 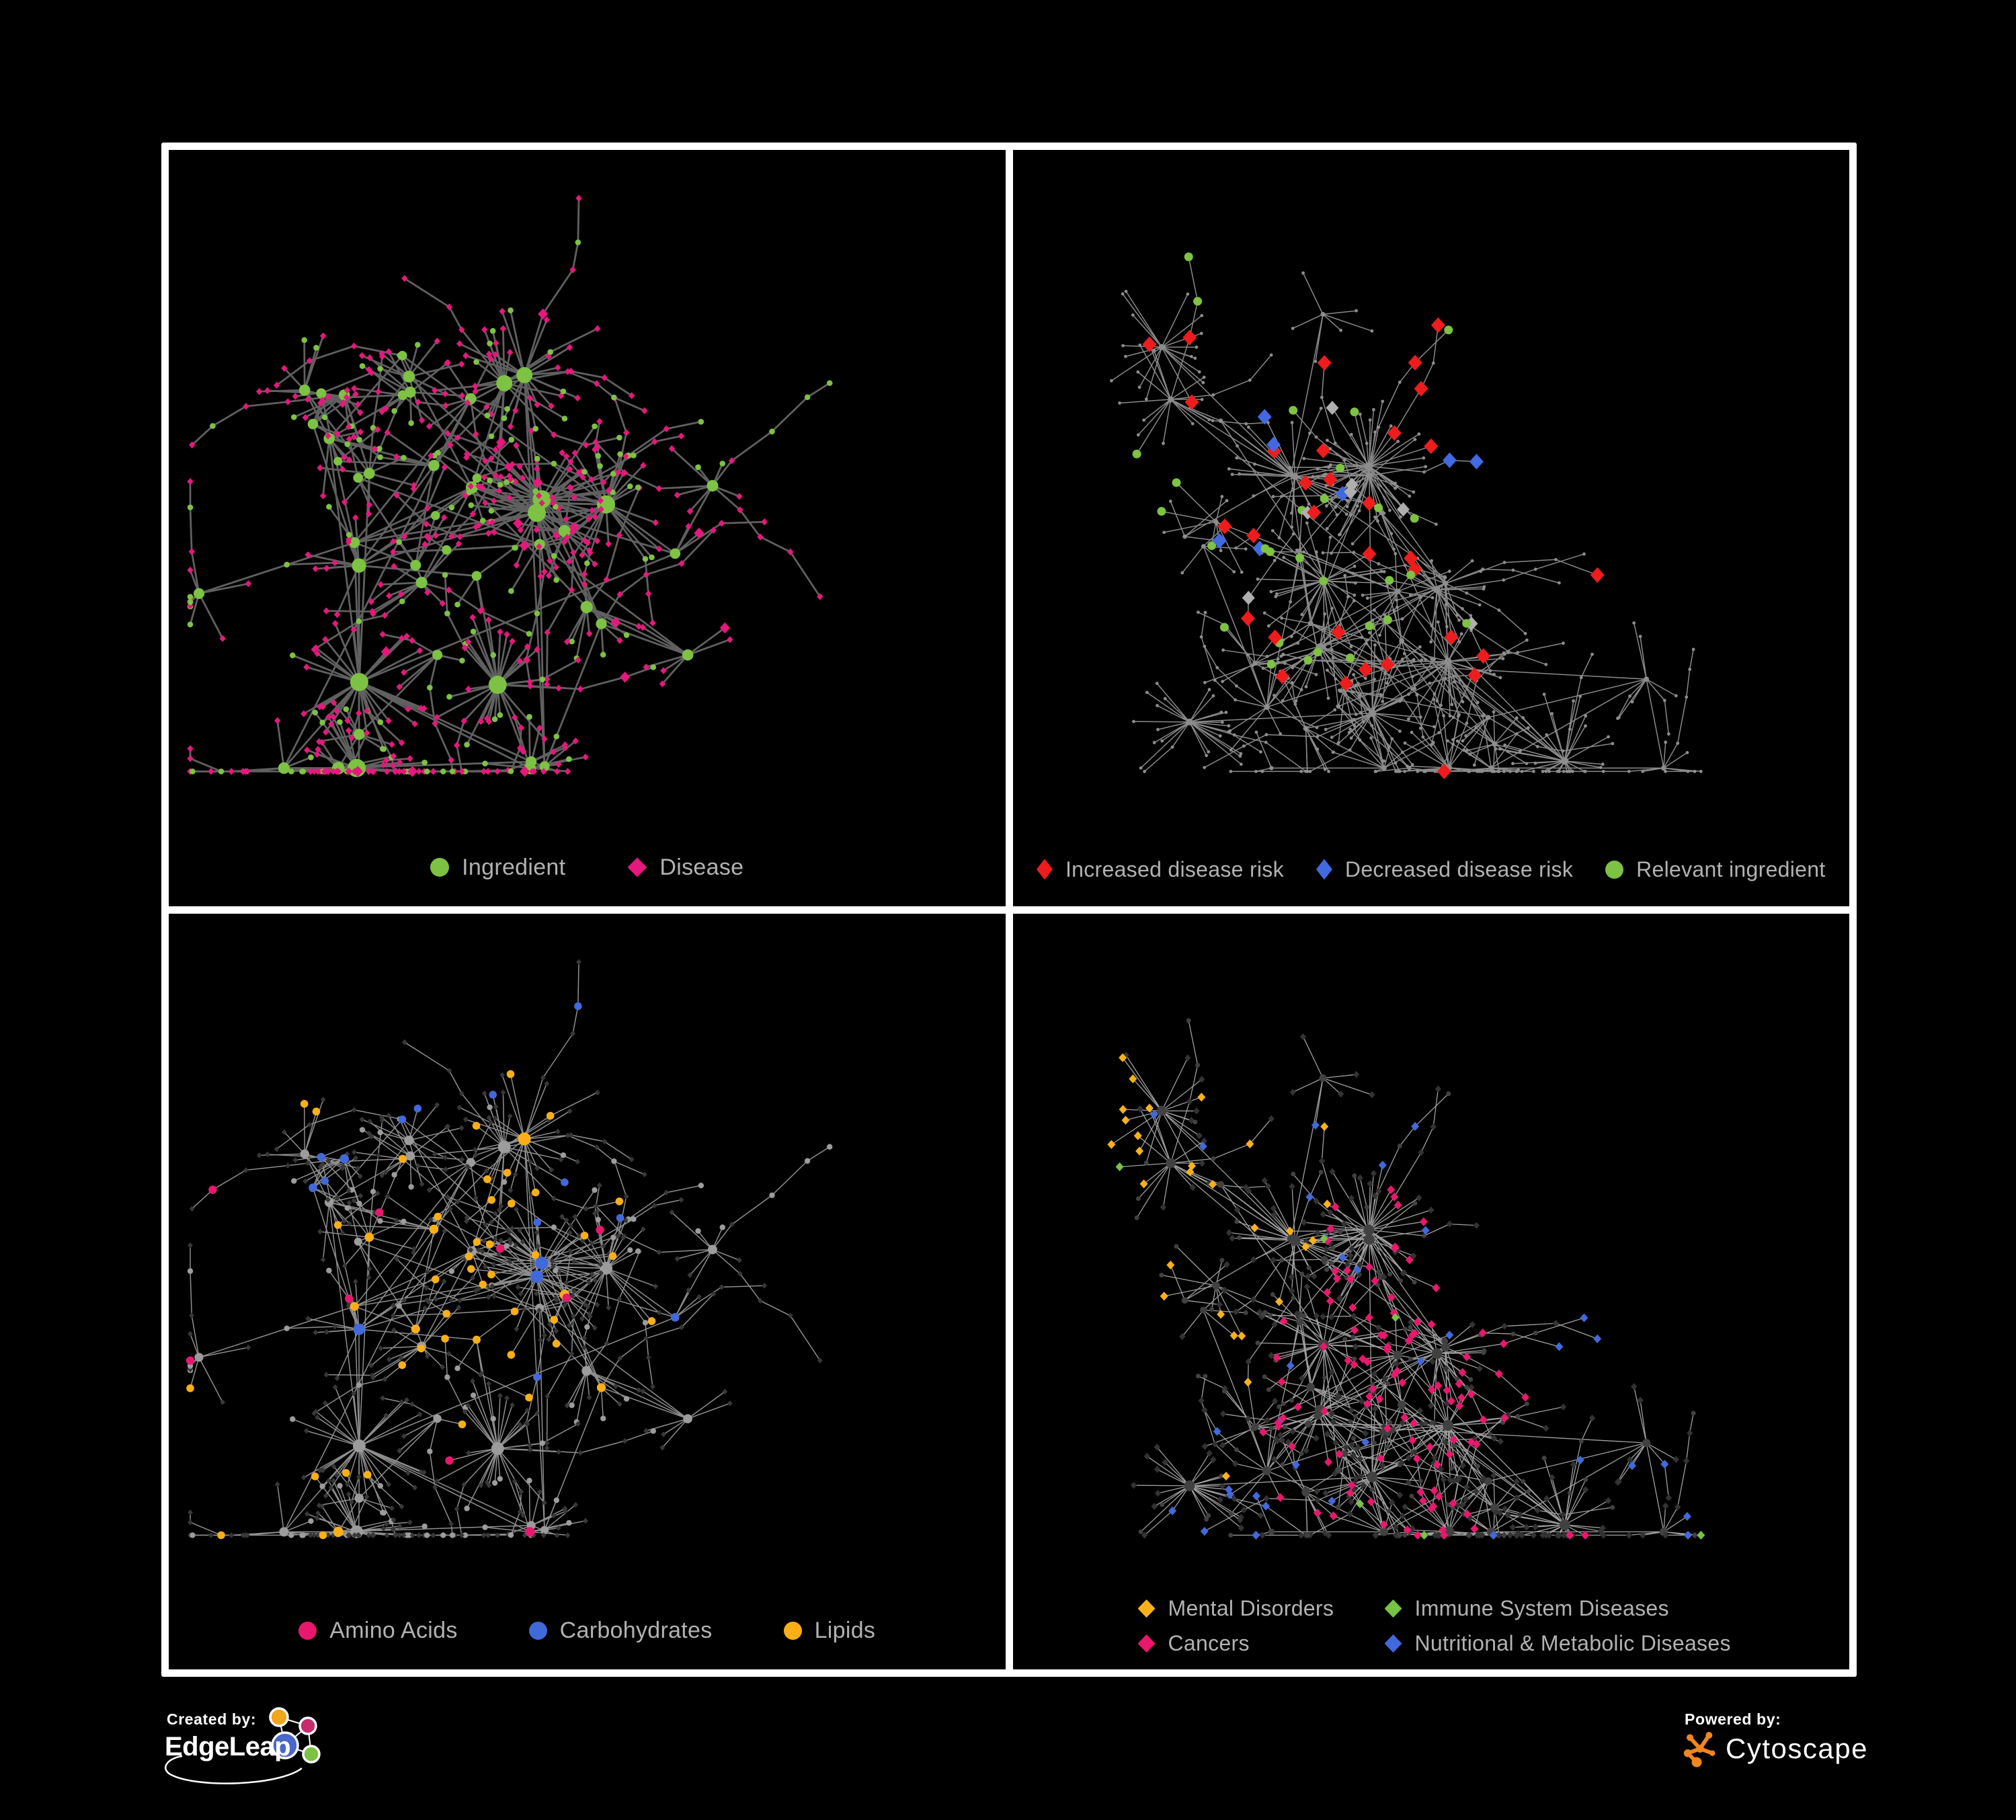 I want to click on cytoscape-logo-icon, so click(x=1699, y=1750).